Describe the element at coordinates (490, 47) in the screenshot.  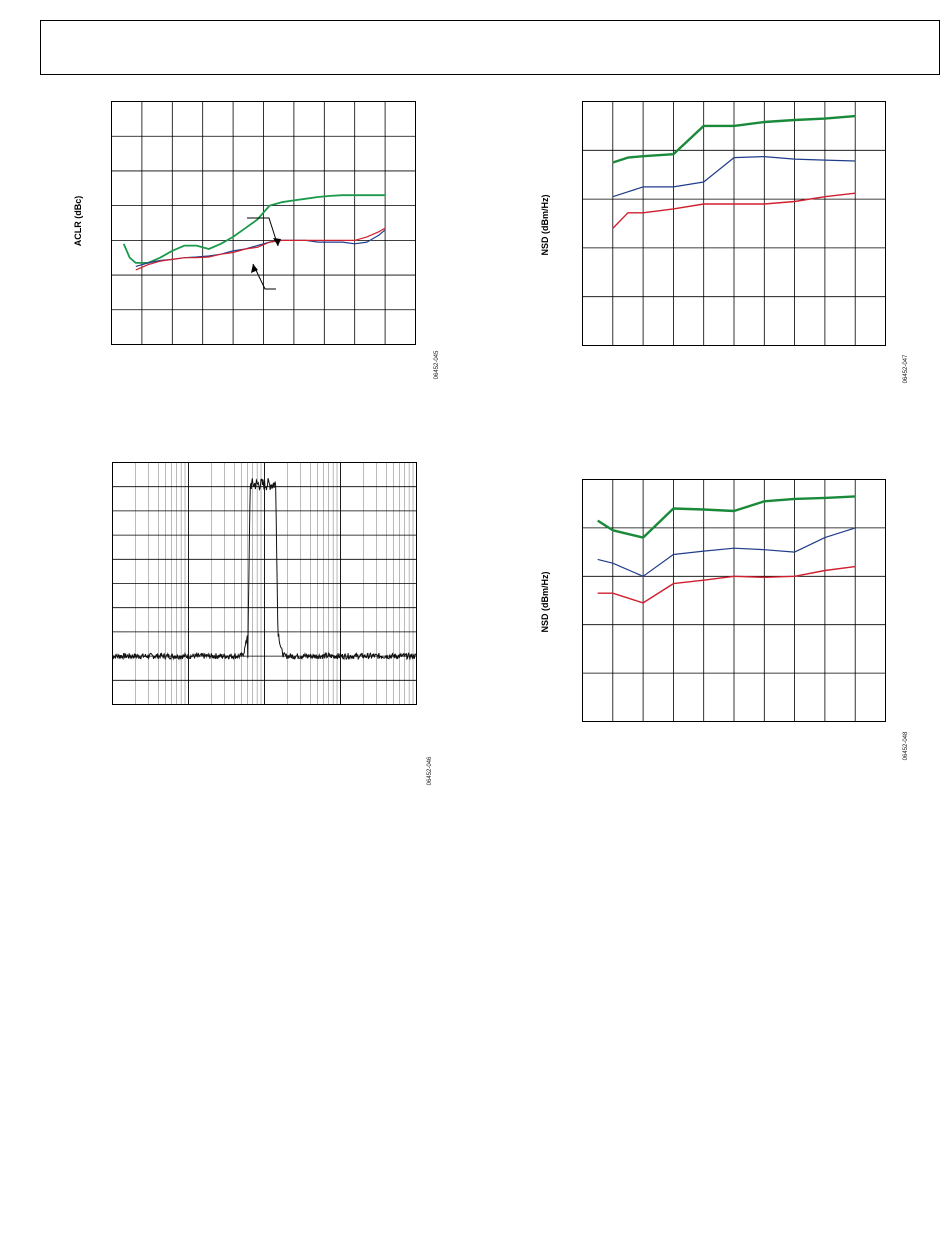
I see `page-header-box` at that location.